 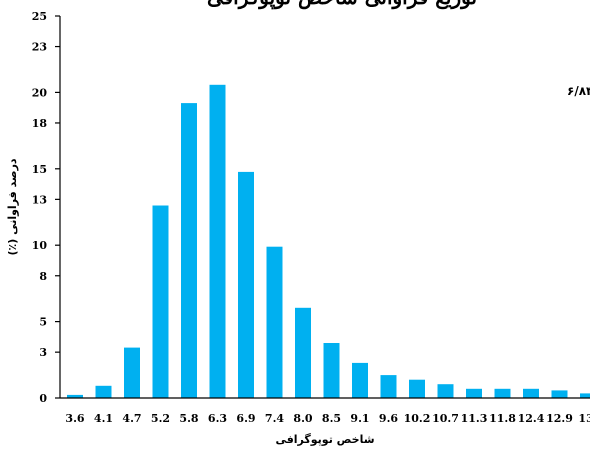 What do you see at coordinates (43, 352) in the screenshot?
I see `y-tick-label: 3` at bounding box center [43, 352].